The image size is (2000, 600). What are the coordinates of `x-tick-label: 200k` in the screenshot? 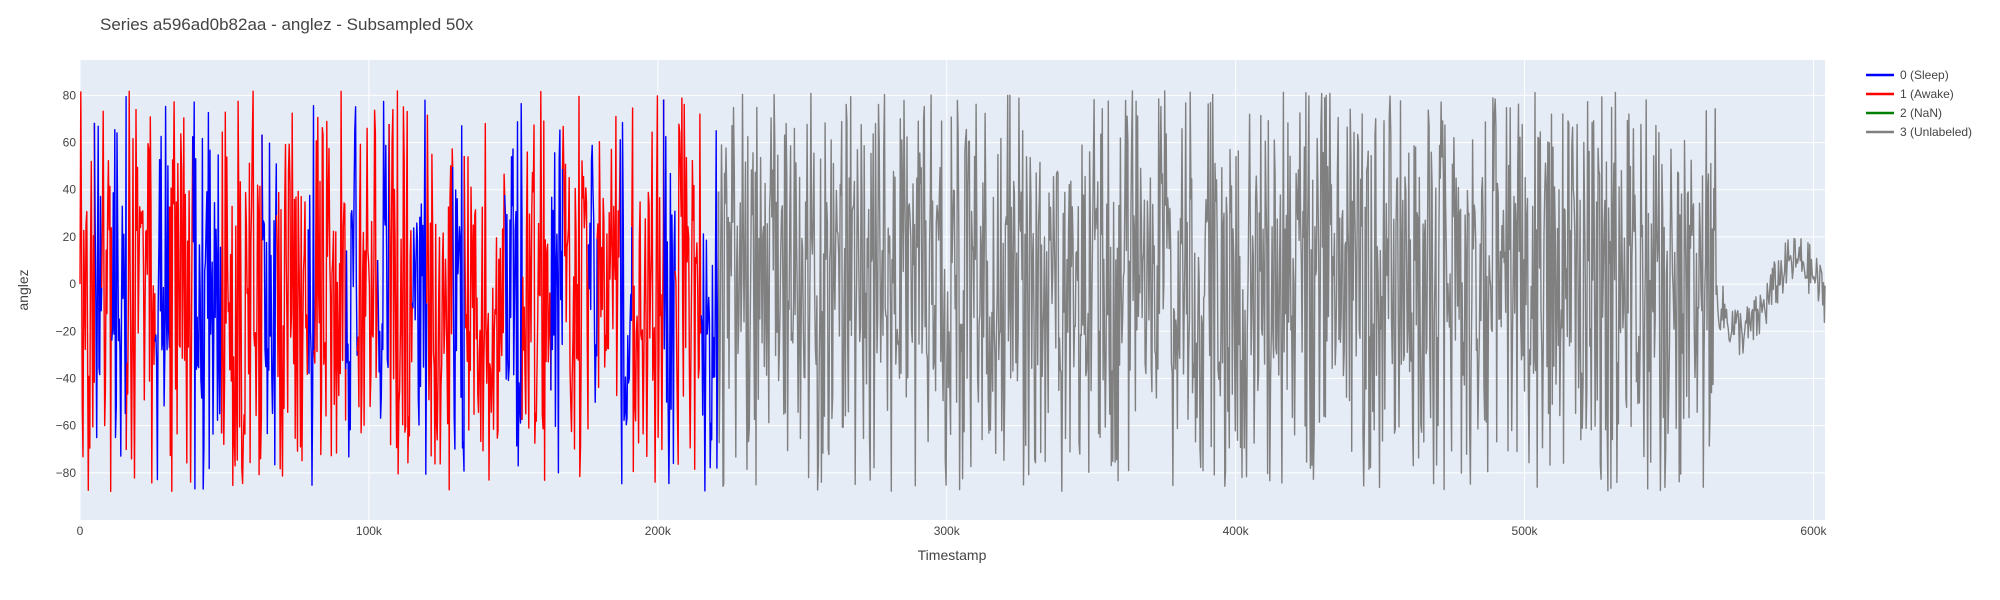 It's located at (658, 531).